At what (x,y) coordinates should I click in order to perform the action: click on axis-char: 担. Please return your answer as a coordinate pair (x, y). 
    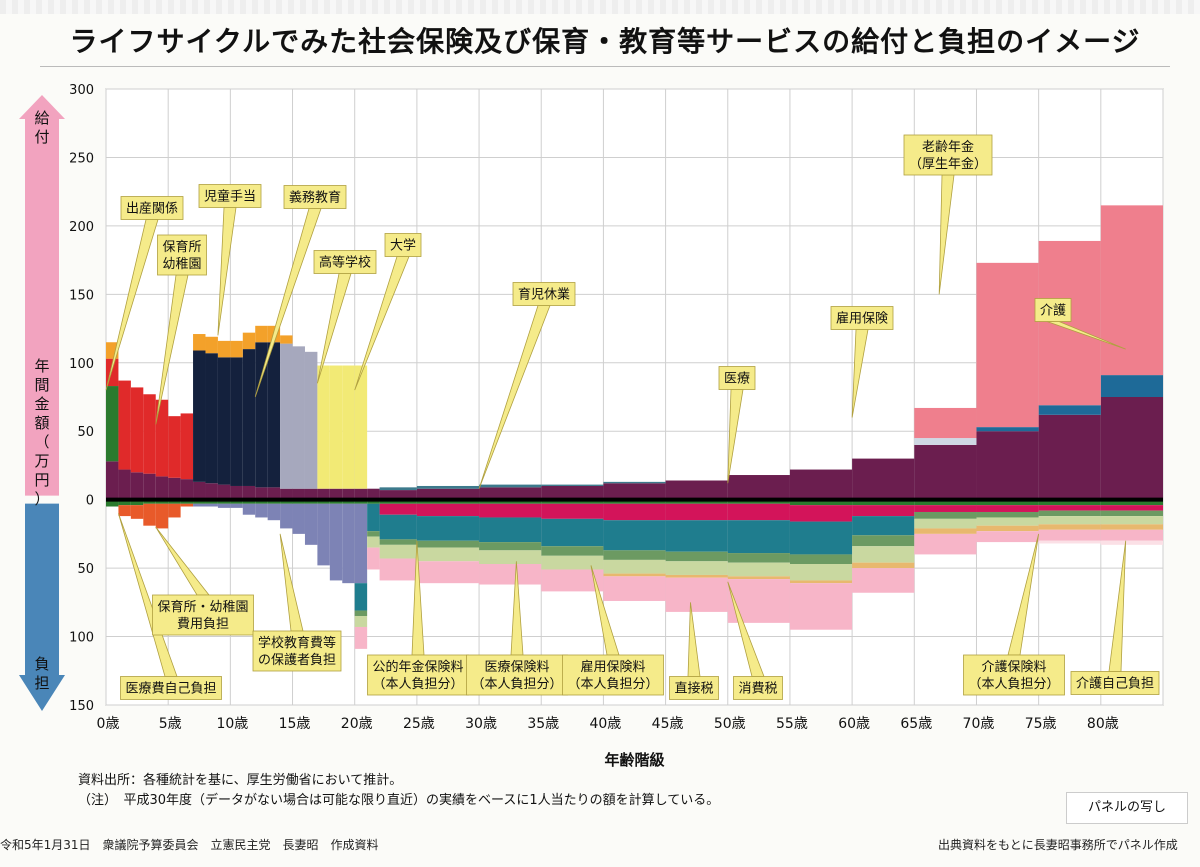
    Looking at the image, I should click on (41, 683).